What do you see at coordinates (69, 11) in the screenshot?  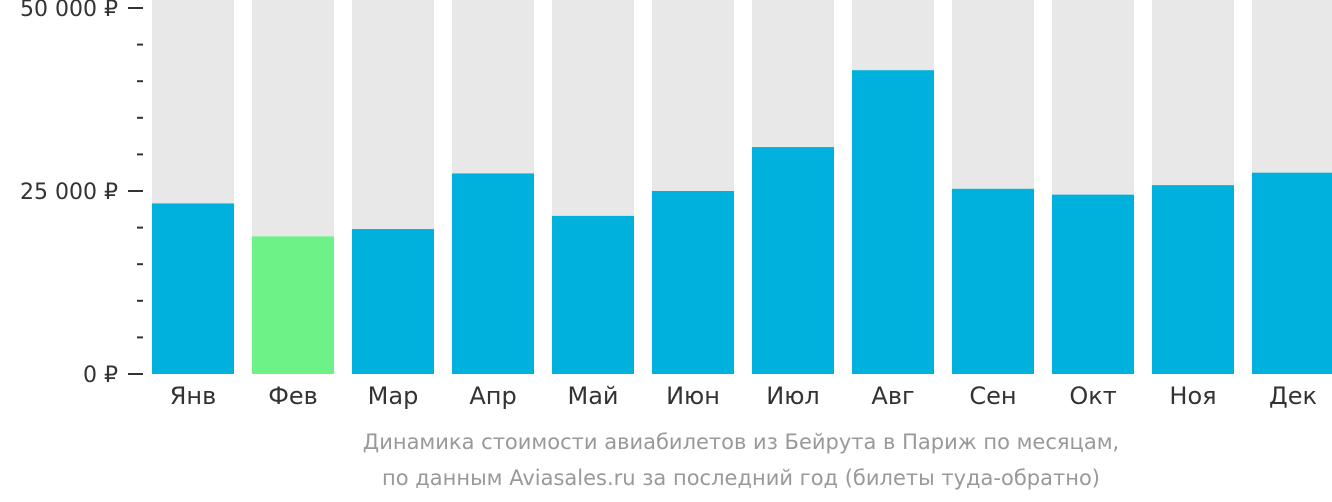 I see `y-tick-label: 50 000 ₽` at bounding box center [69, 11].